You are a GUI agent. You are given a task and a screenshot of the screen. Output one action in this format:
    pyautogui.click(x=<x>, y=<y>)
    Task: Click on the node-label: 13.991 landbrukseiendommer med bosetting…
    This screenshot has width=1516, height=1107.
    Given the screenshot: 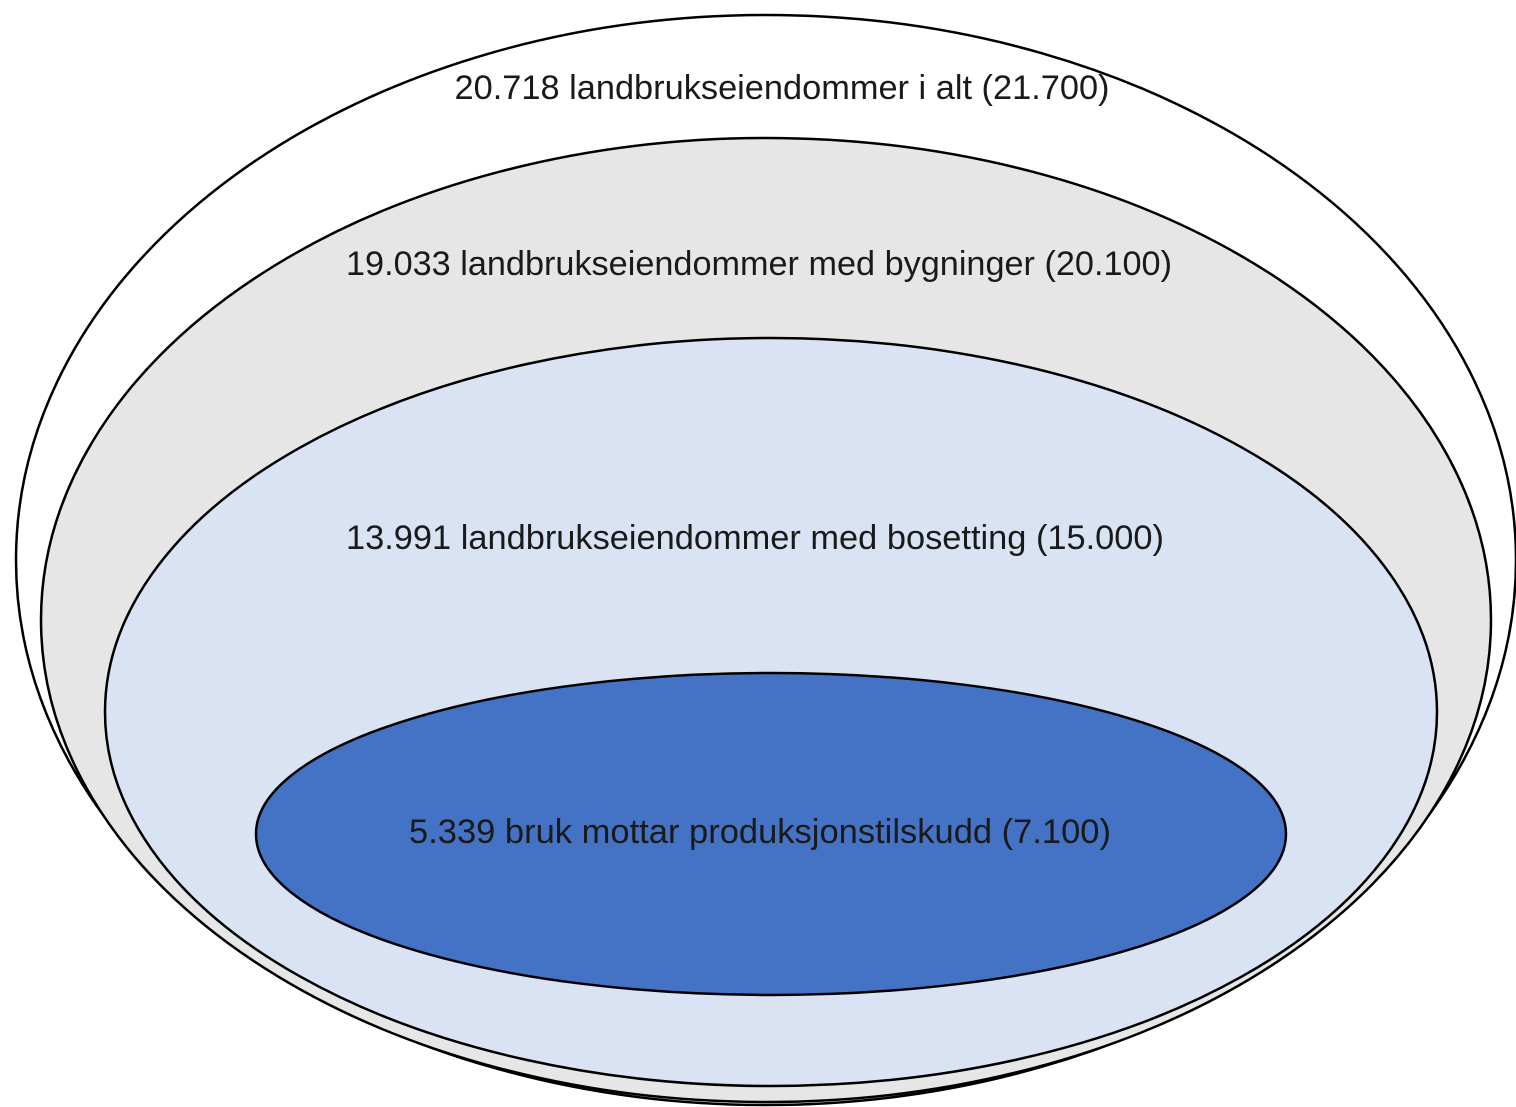 What is the action you would take?
    pyautogui.click(x=755, y=538)
    